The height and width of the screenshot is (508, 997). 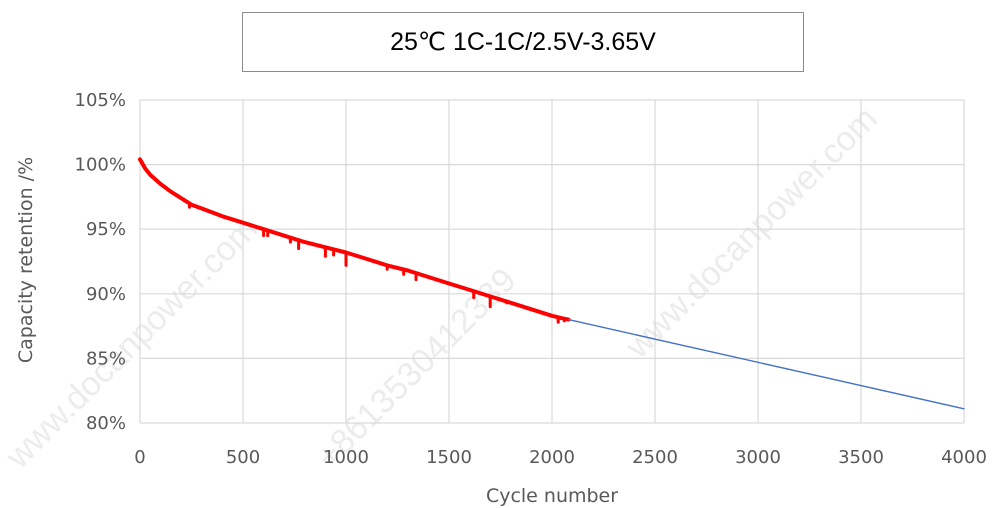 I want to click on y-tick-label: 85%, so click(x=106, y=358).